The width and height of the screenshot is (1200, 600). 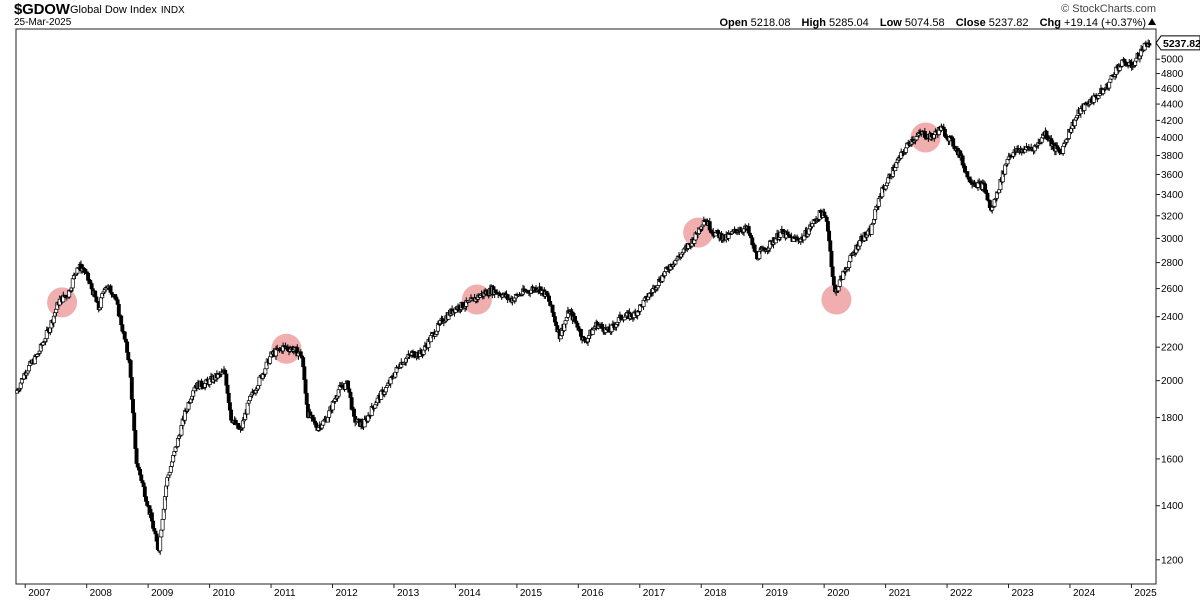 What do you see at coordinates (1172, 195) in the screenshot?
I see `y-tick-label: 3400` at bounding box center [1172, 195].